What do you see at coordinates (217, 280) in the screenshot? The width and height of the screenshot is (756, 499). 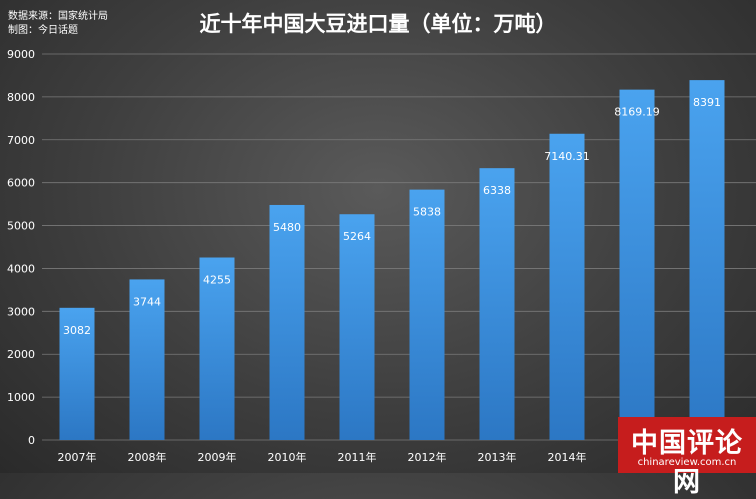 I see `data-label: 4255` at bounding box center [217, 280].